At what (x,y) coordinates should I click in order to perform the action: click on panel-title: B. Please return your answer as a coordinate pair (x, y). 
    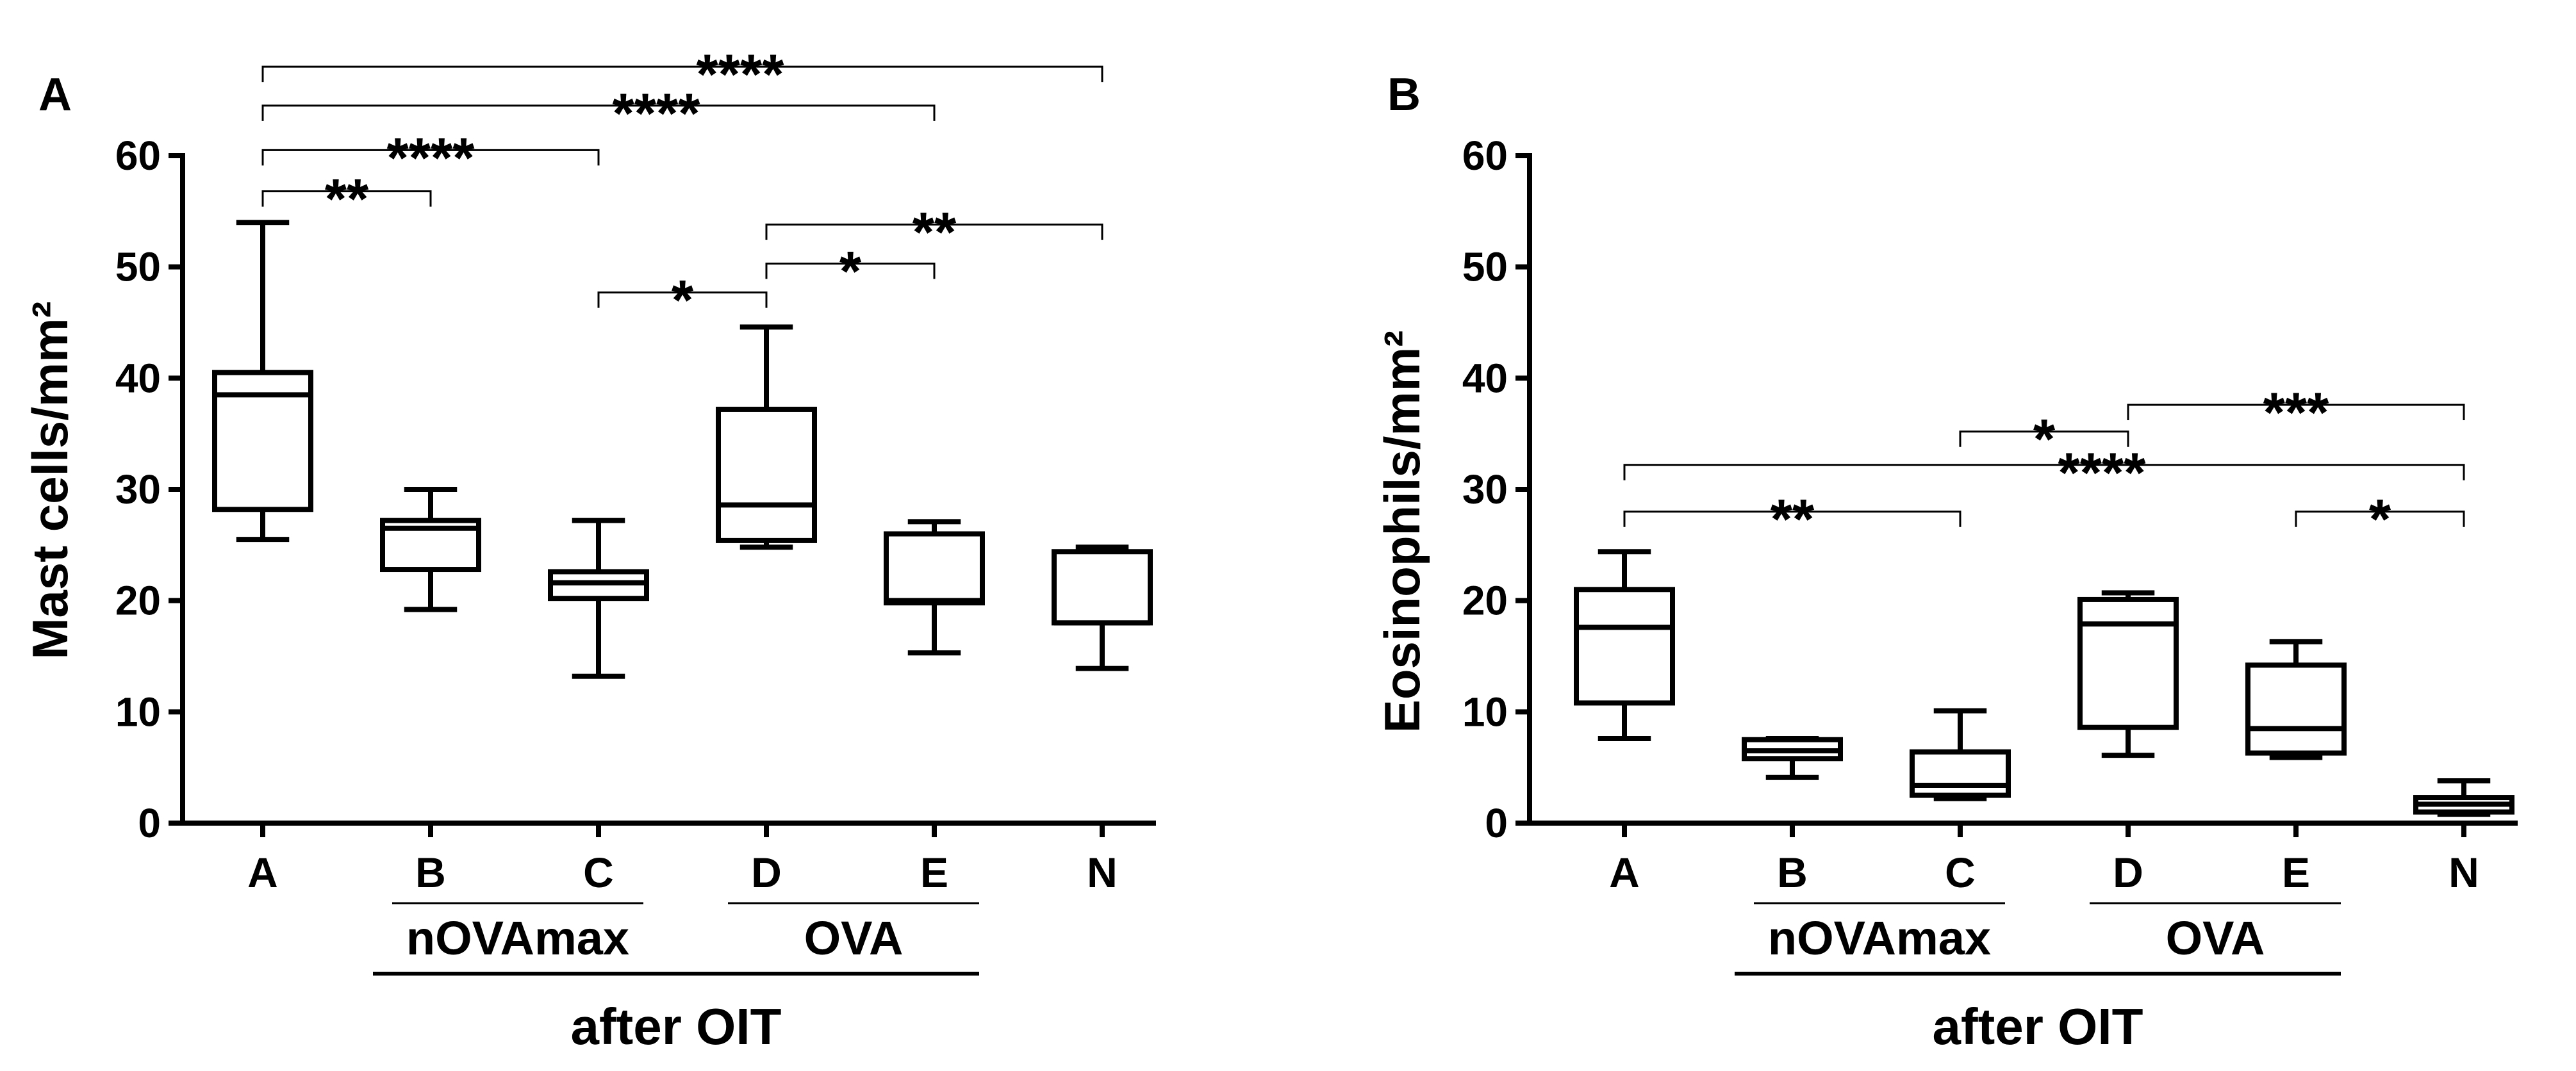
    Looking at the image, I should click on (1404, 94).